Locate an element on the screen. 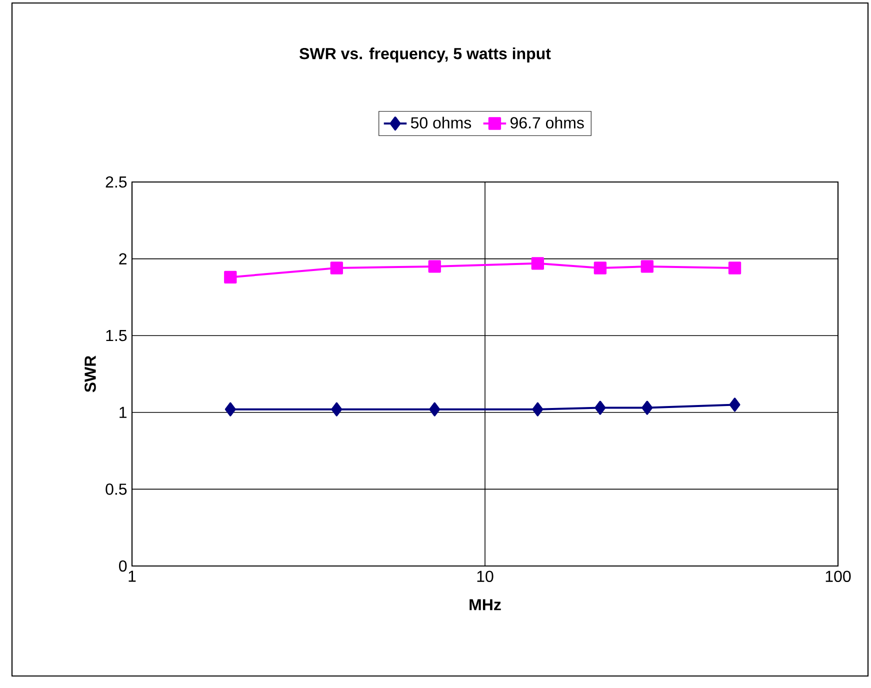 The width and height of the screenshot is (871, 688). y-axis-title: SWR is located at coordinates (90, 374).